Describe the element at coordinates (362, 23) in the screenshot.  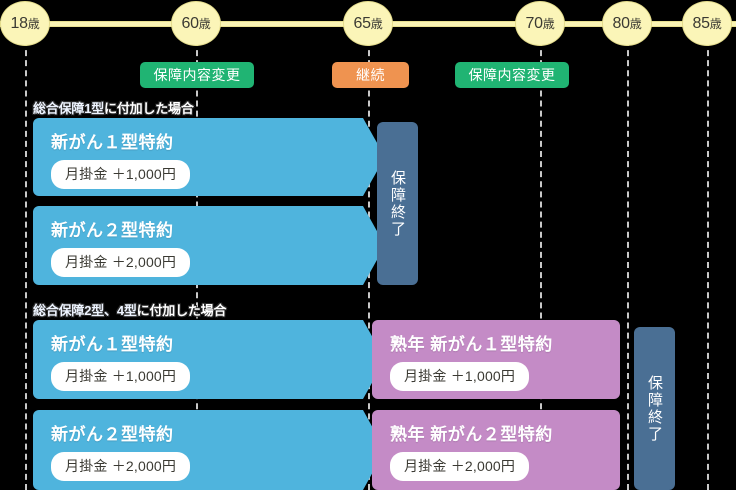
I see `age-node-65-value: 65` at that location.